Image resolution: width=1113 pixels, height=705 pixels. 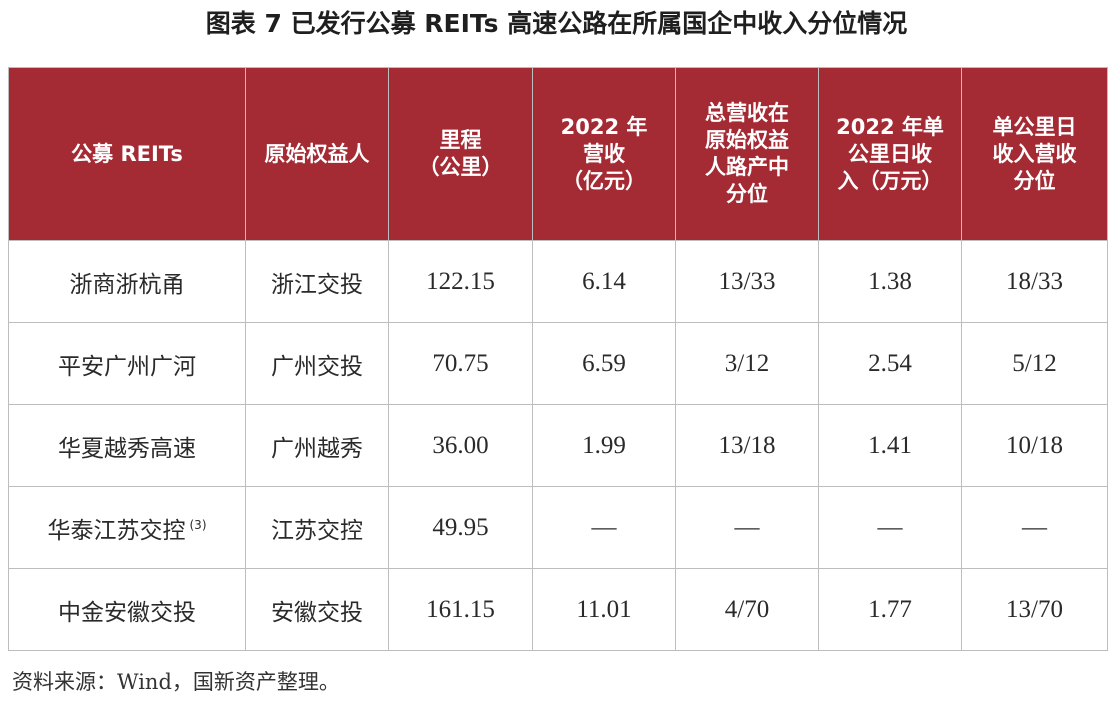 I want to click on header-revenue-rank: 总营收在 原始权益 人路产中 分位, so click(x=747, y=154).